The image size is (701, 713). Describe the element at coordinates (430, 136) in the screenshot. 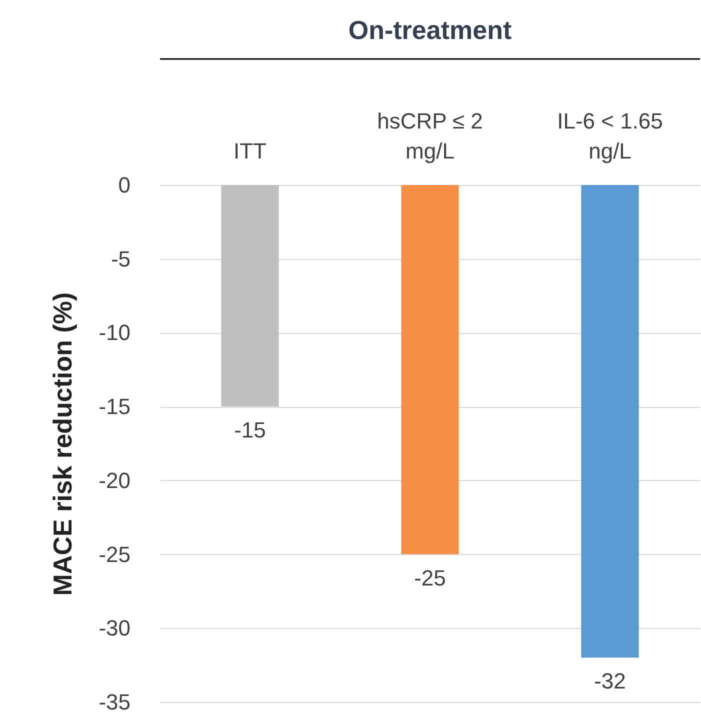

I see `x-tick-label: hsCRP ≤ 2 mg/L` at that location.